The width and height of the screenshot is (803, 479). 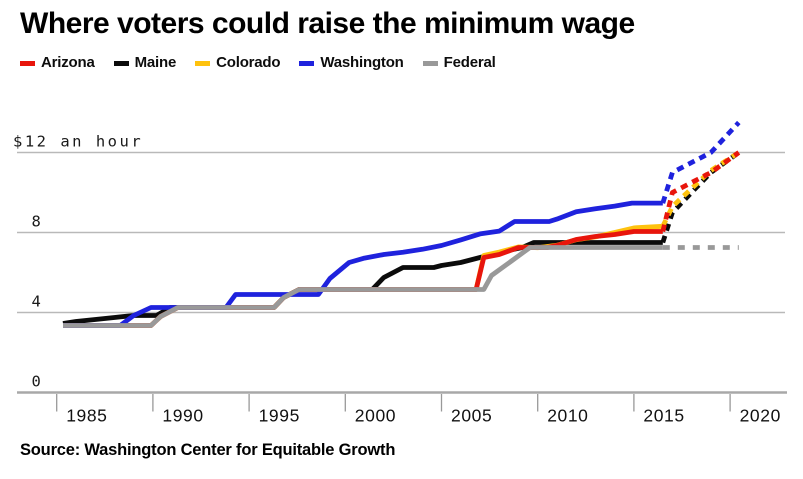 I want to click on series-line-washington-projected, so click(x=700, y=162).